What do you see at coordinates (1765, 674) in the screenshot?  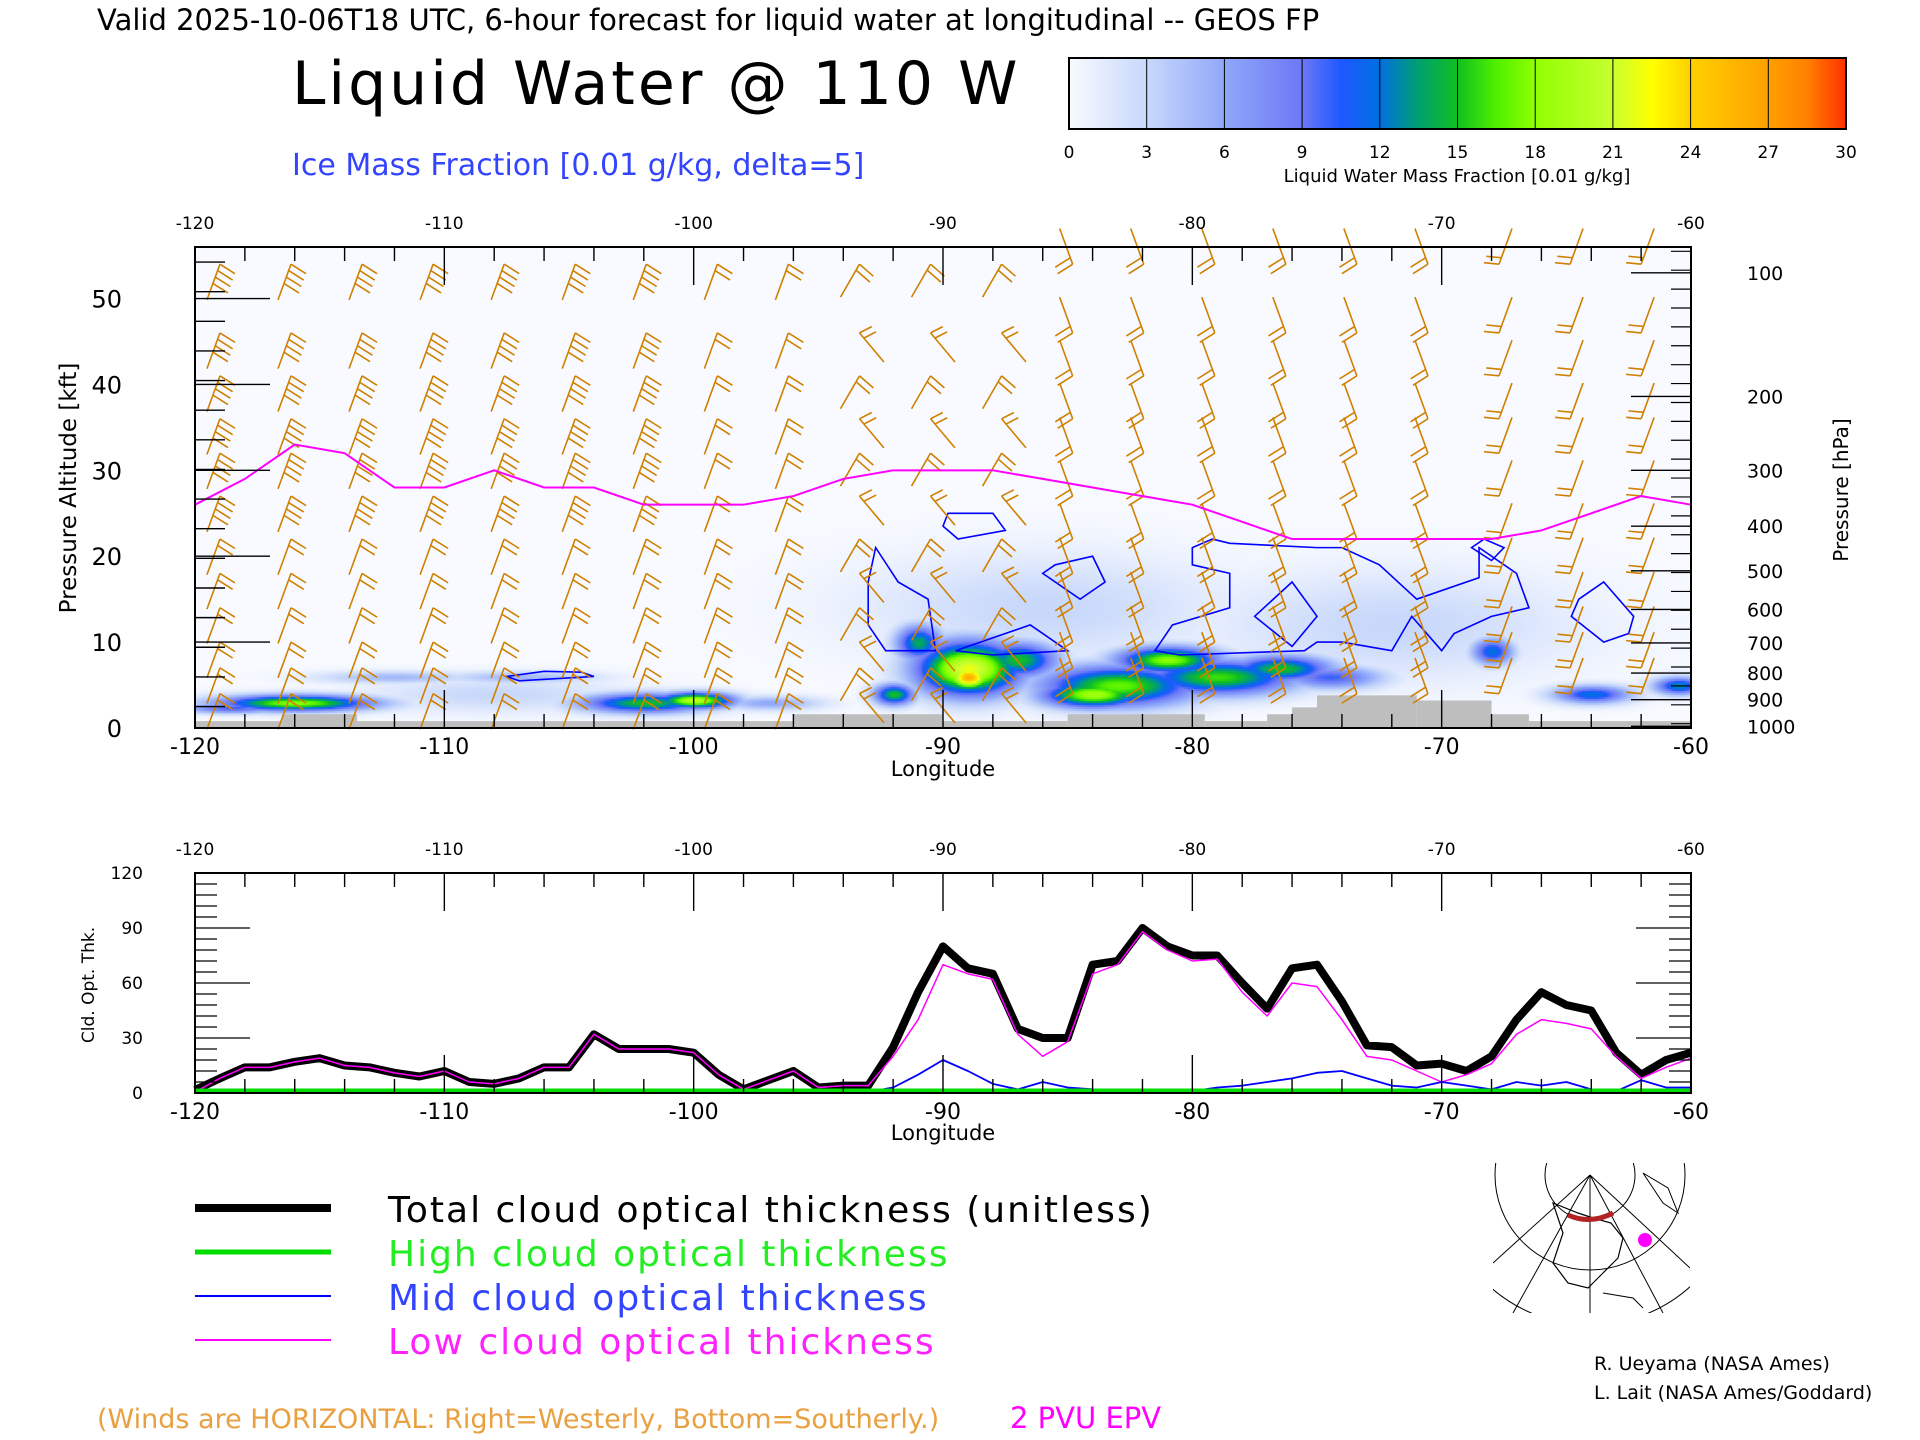 I see `pressure-tick-label: 800` at bounding box center [1765, 674].